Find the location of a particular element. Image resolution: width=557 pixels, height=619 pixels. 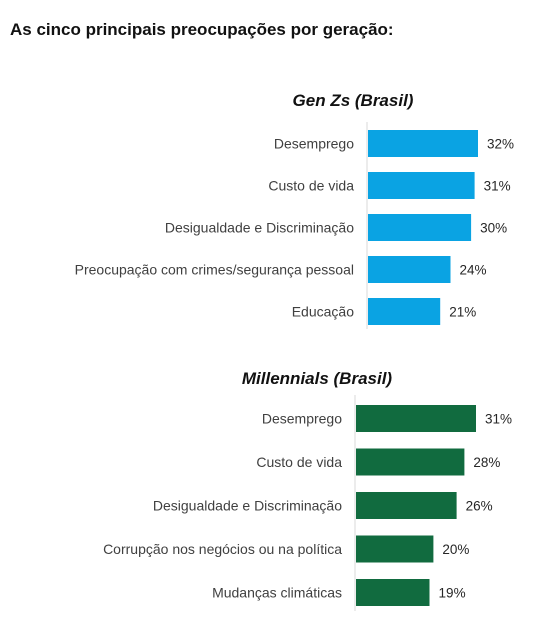

data-label: 26% is located at coordinates (479, 506).